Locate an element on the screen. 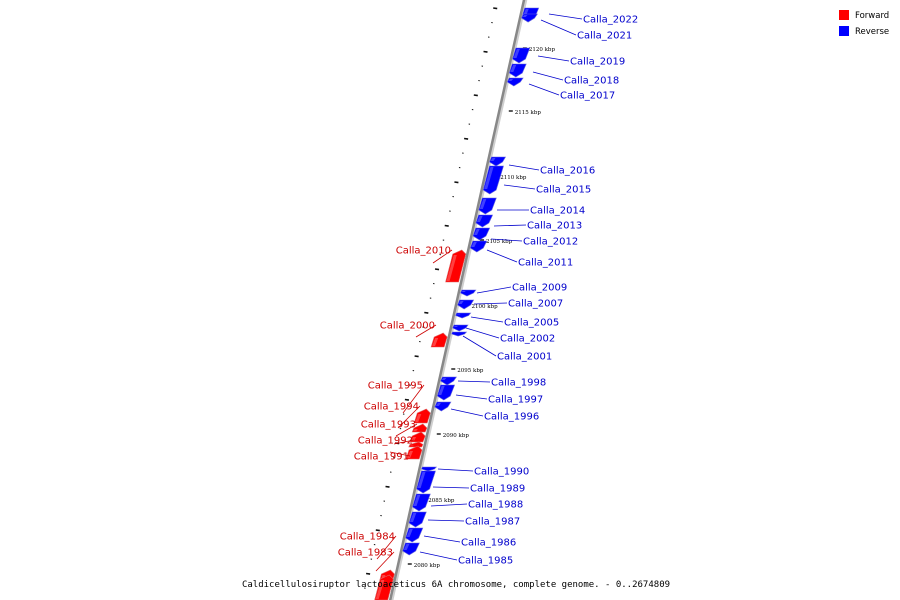 The height and width of the screenshot is (600, 900). calla-2005-label: Calla_2005 is located at coordinates (531, 323).